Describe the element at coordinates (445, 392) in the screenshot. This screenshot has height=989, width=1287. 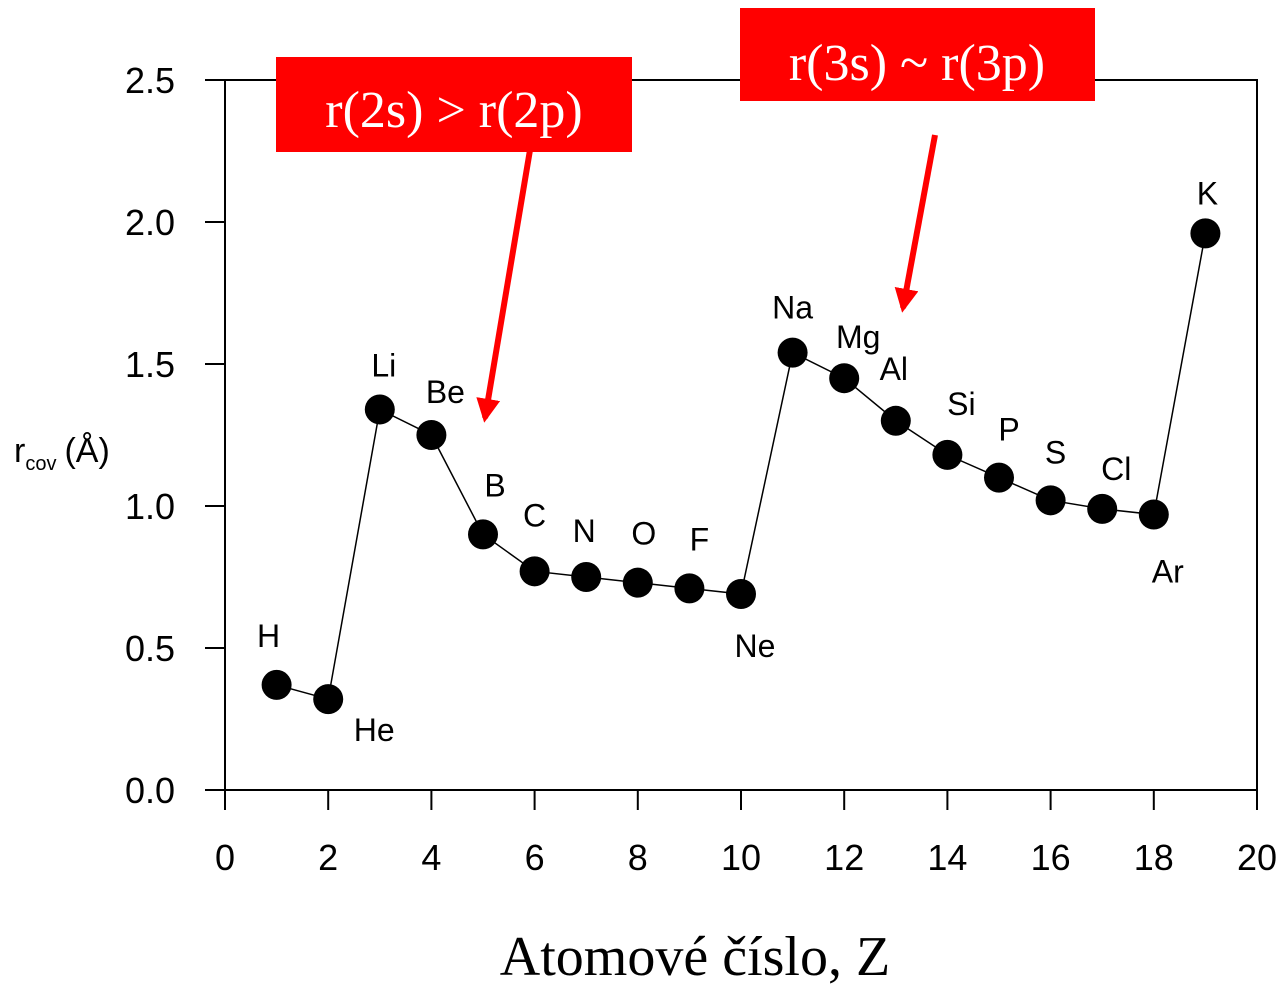
I see `point-label-be: Be` at that location.